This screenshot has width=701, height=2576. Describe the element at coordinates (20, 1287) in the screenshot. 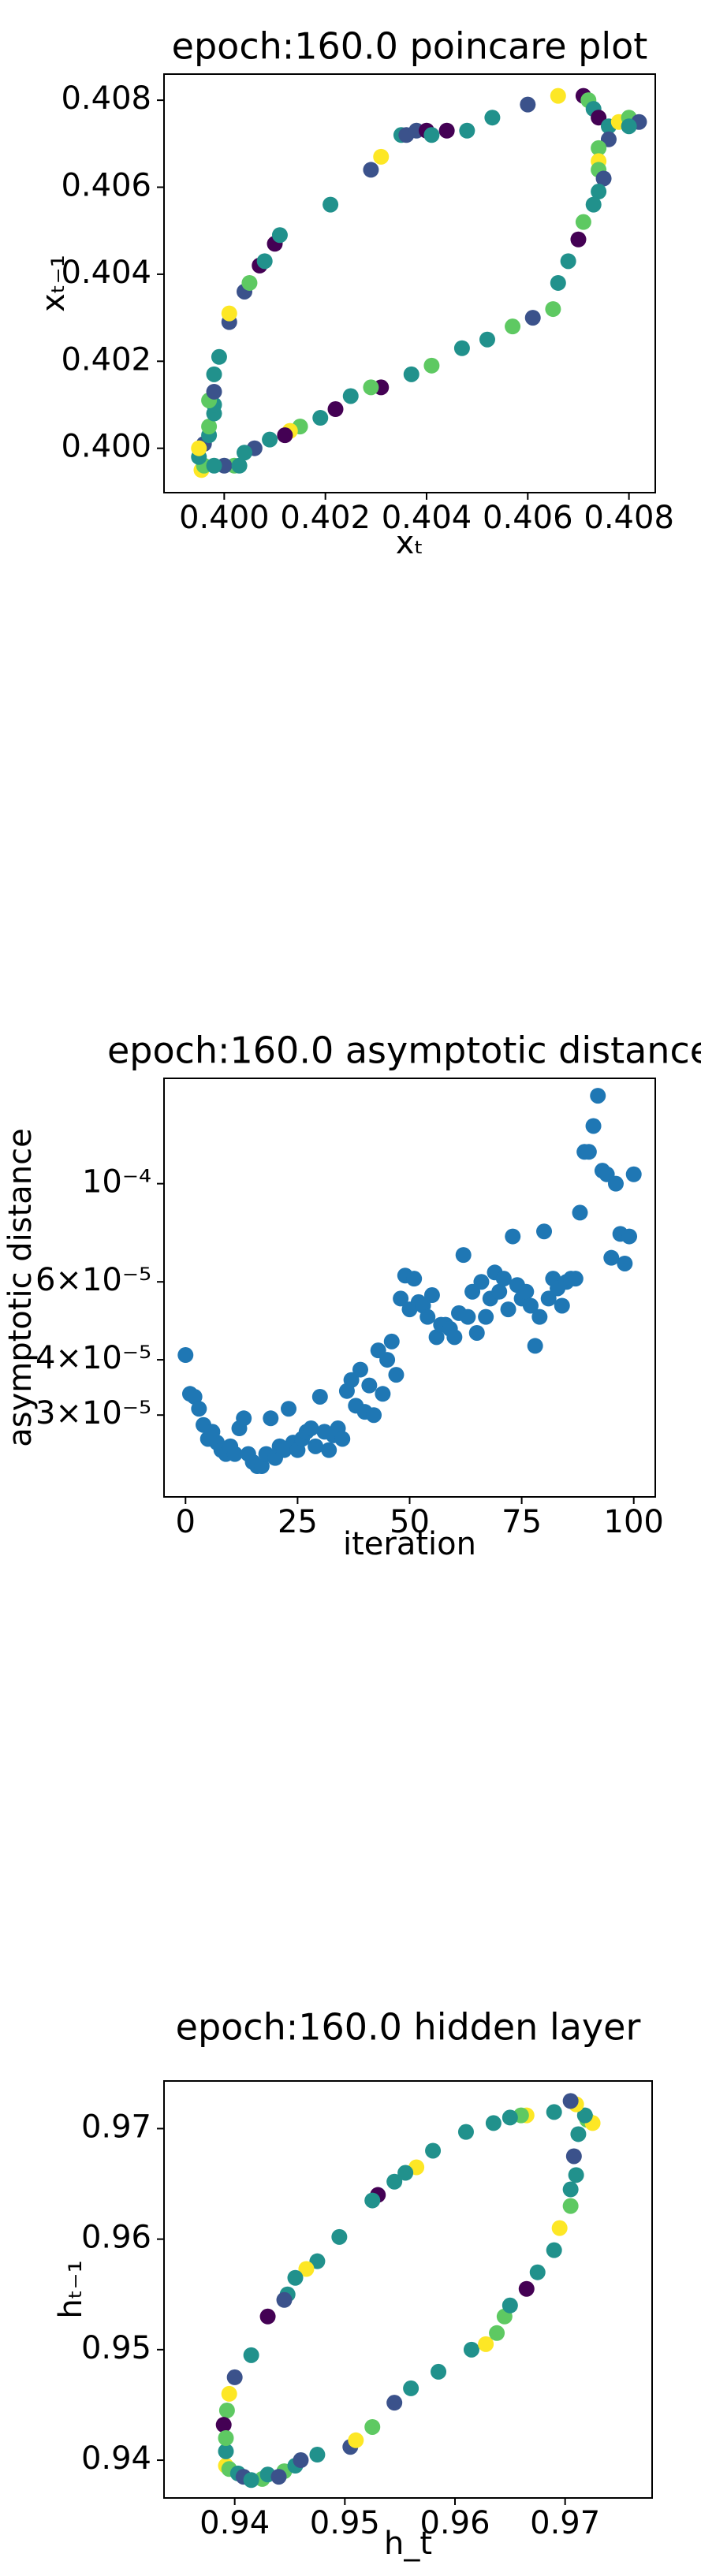

I see `y-axis-label: asymptotic distance` at that location.